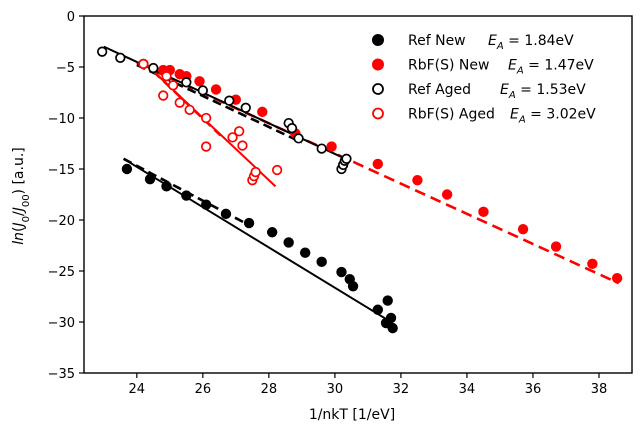  Describe the element at coordinates (335, 389) in the screenshot. I see `x-tick-label: 30` at that location.